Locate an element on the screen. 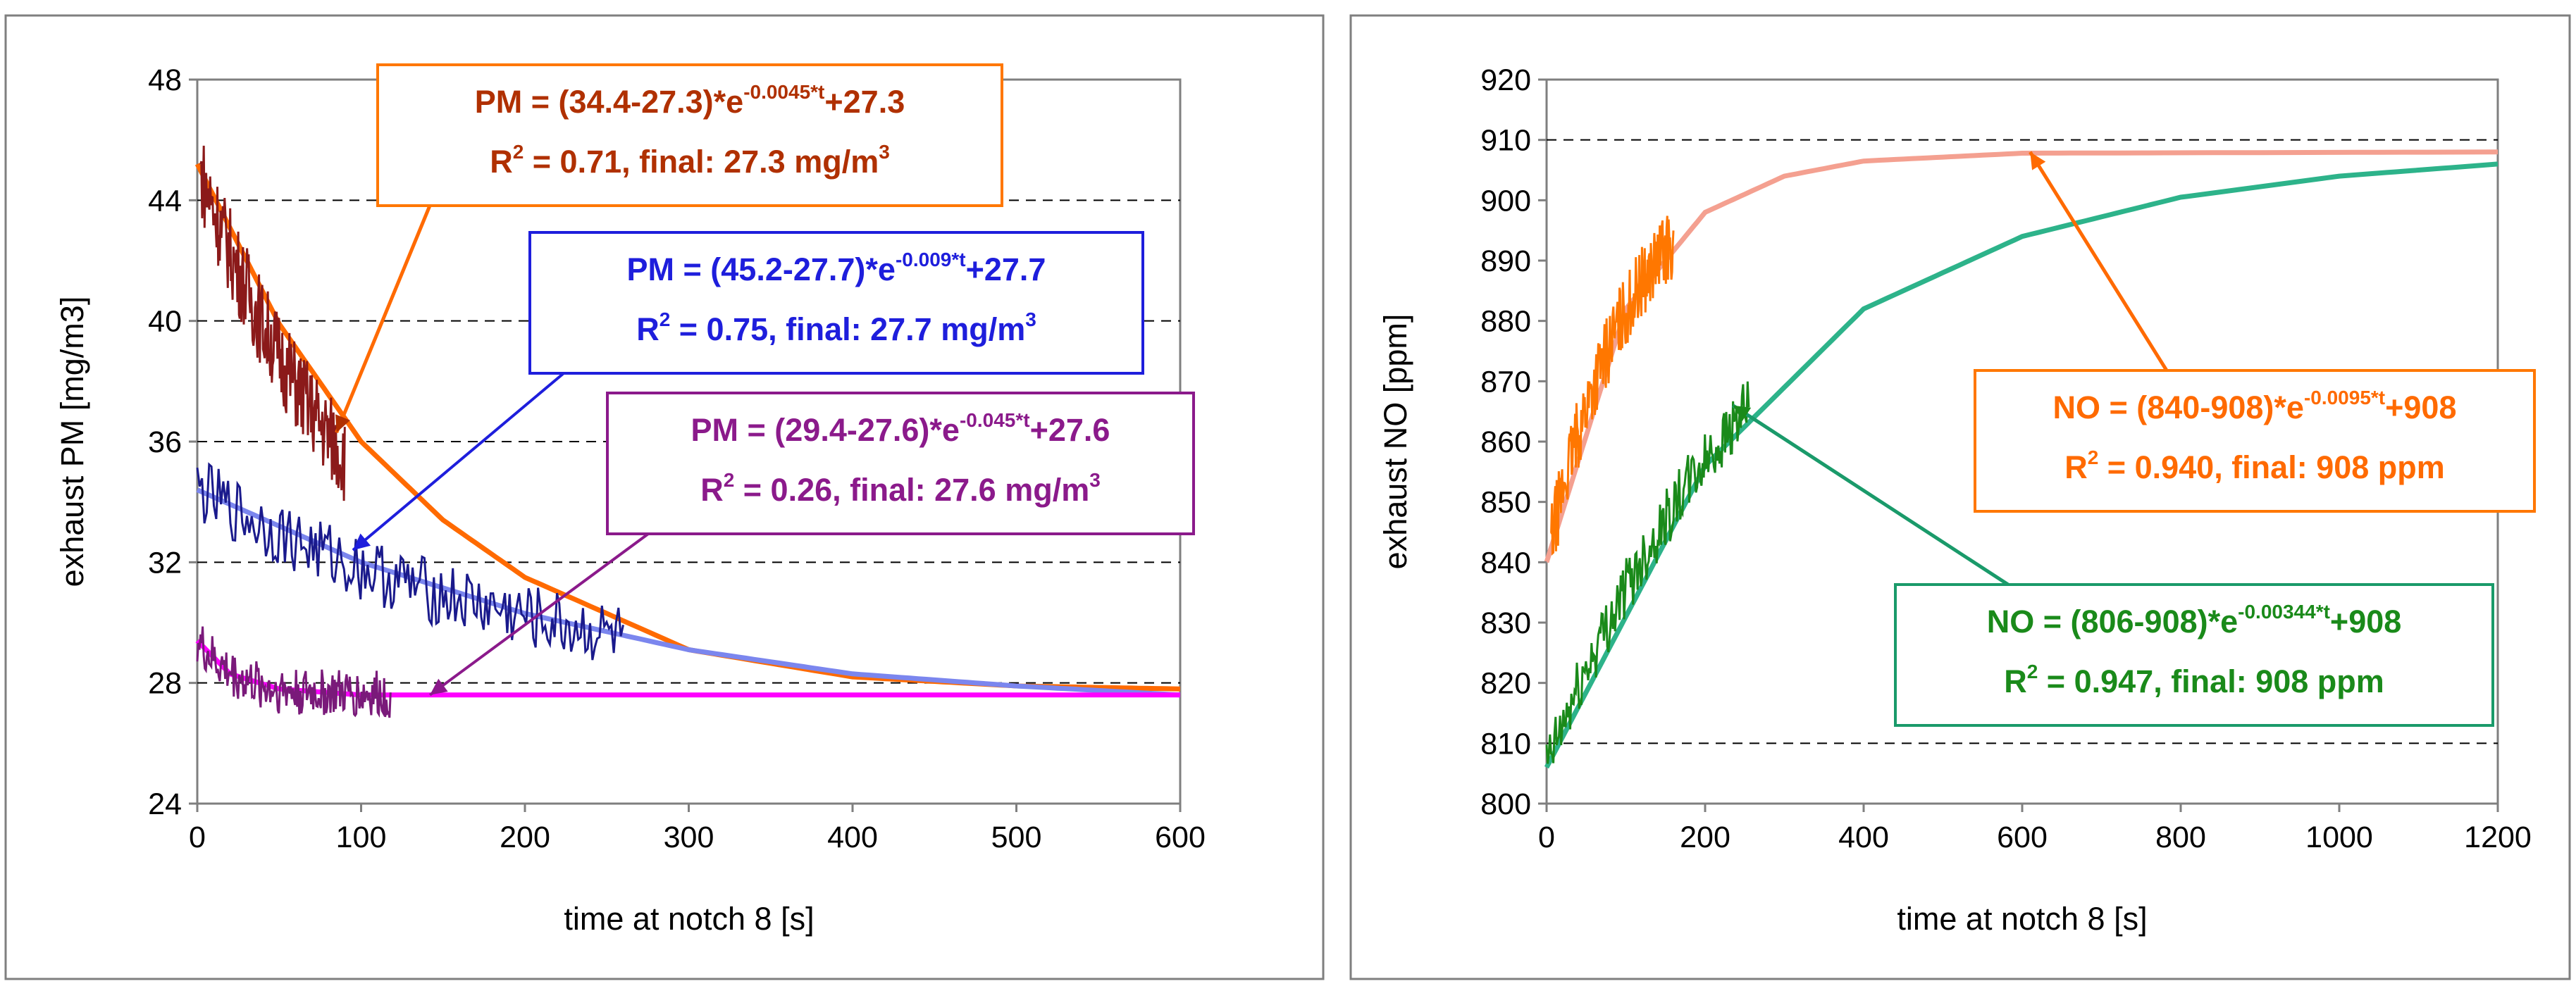 This screenshot has height=986, width=2576. annotation-pm-fit-3-arrow is located at coordinates (539, 614).